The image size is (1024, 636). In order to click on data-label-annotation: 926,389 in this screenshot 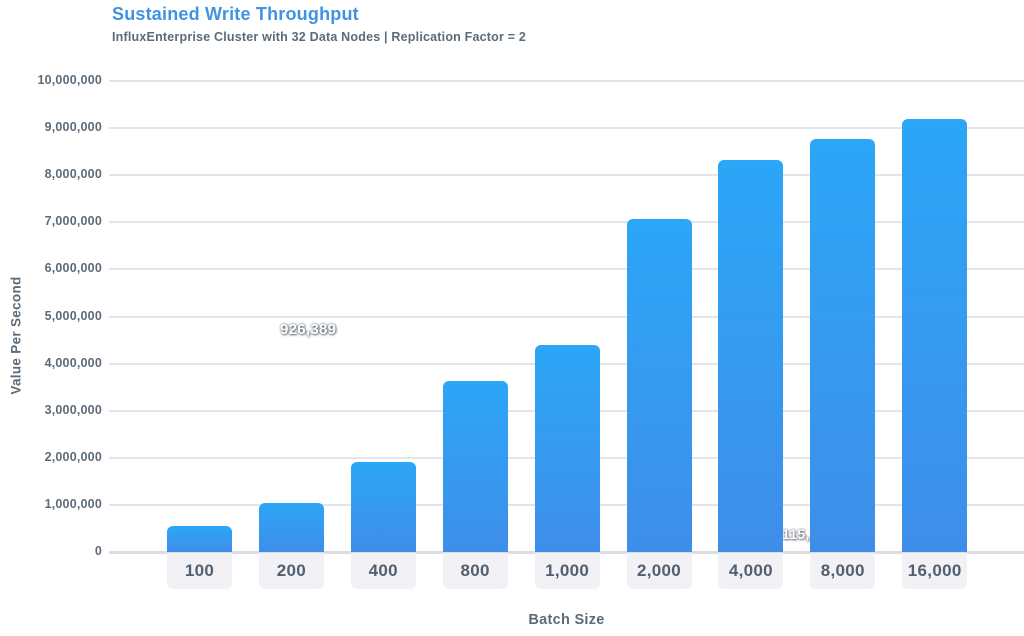, I will do `click(308, 329)`.